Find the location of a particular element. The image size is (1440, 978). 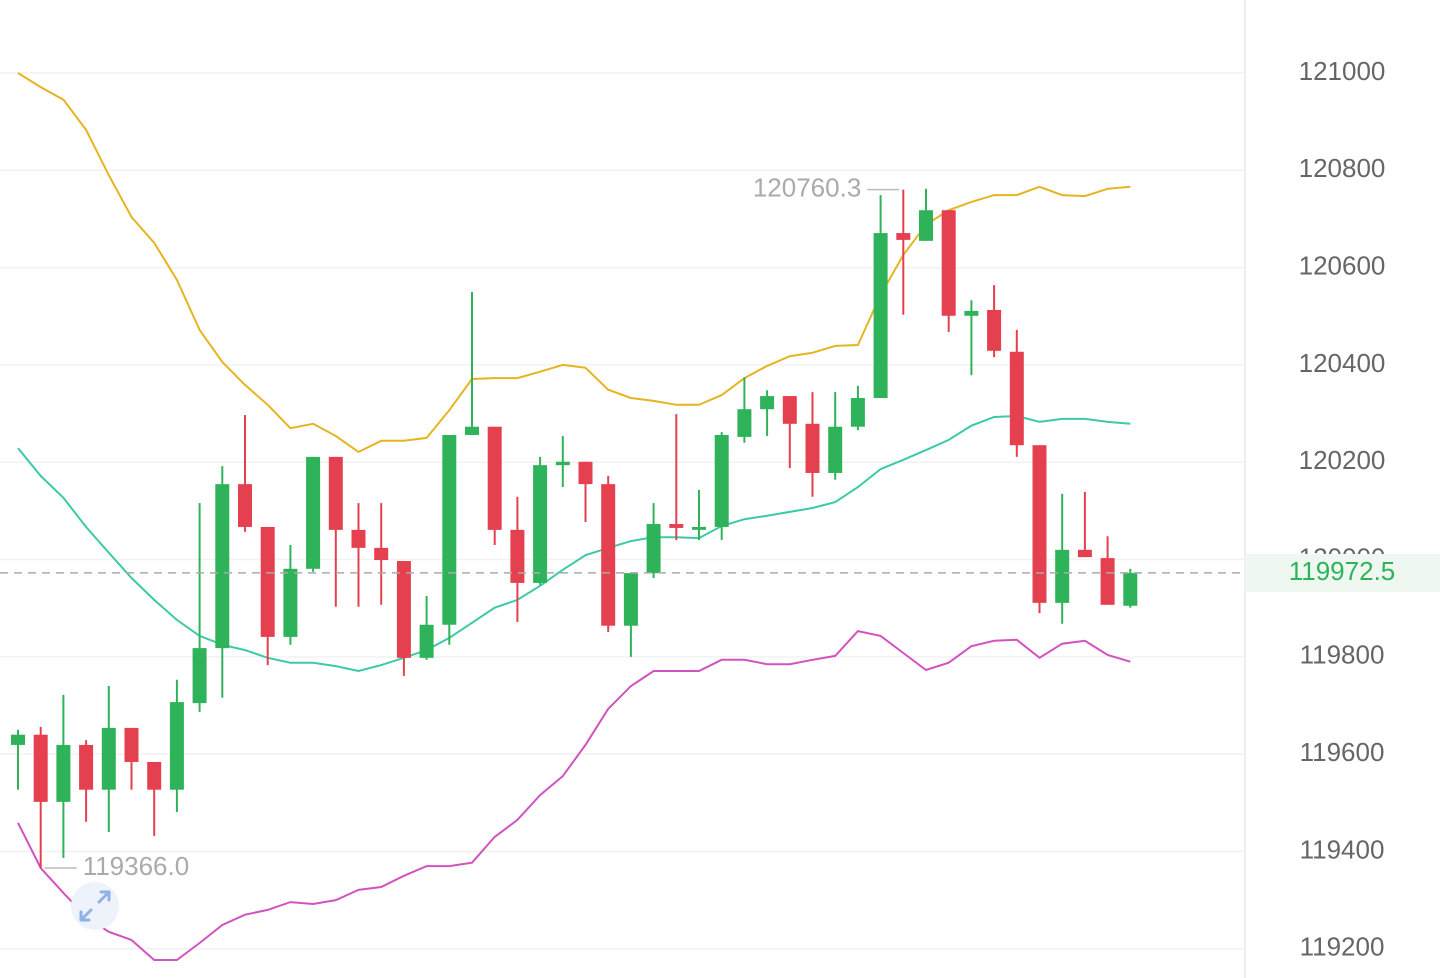

y-tick-label: 119400 is located at coordinates (1342, 849).